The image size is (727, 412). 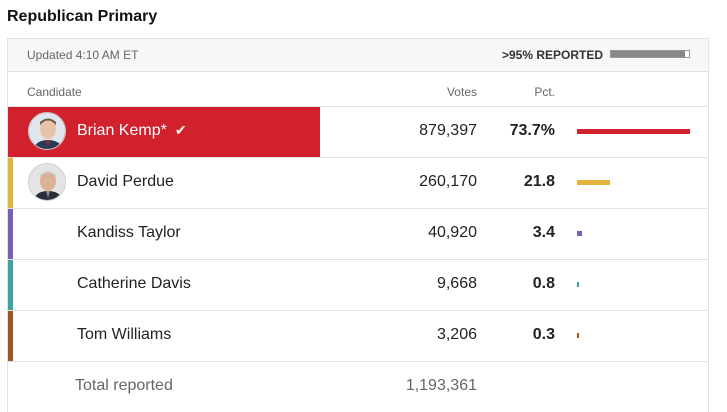 What do you see at coordinates (54, 92) in the screenshot?
I see `header-candidate: Candidate` at bounding box center [54, 92].